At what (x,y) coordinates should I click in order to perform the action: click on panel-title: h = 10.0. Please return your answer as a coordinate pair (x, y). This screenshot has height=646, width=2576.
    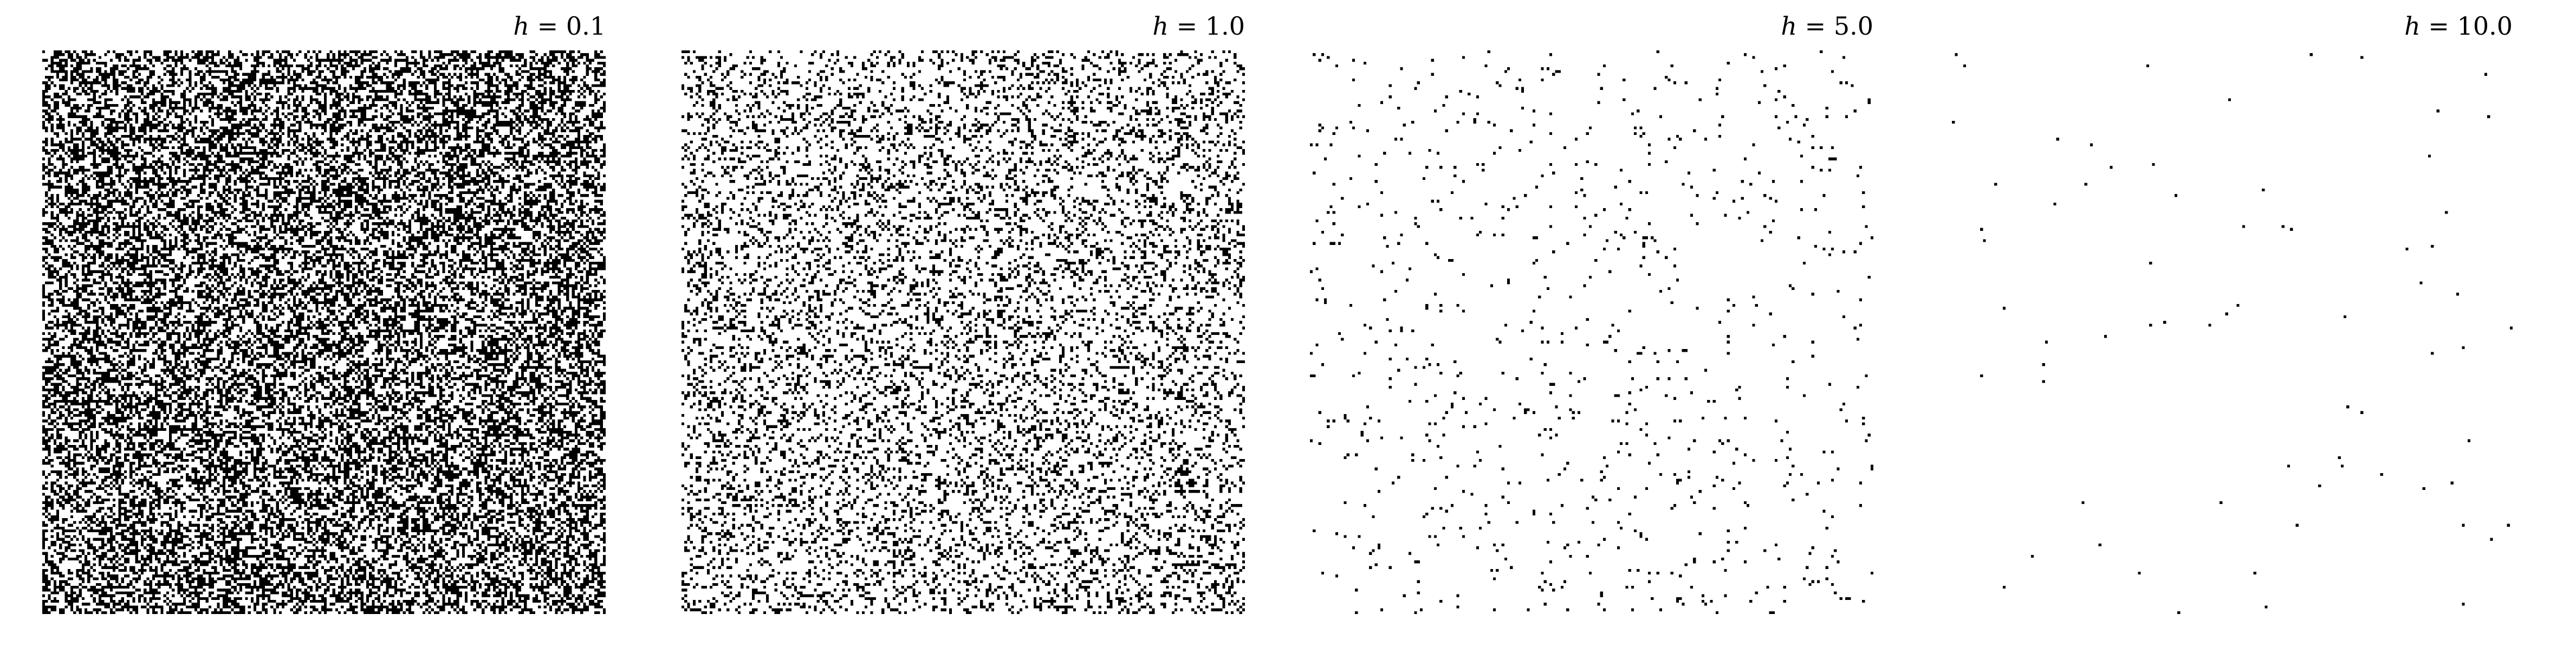
    Looking at the image, I should click on (2459, 26).